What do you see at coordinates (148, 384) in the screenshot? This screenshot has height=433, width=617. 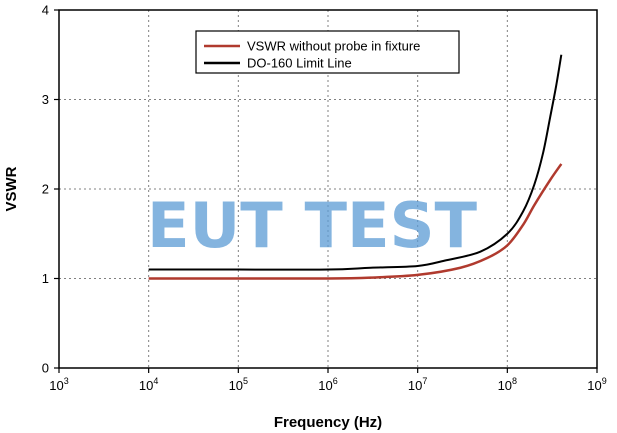 I see `x-tick-label: 10⁴` at bounding box center [148, 384].